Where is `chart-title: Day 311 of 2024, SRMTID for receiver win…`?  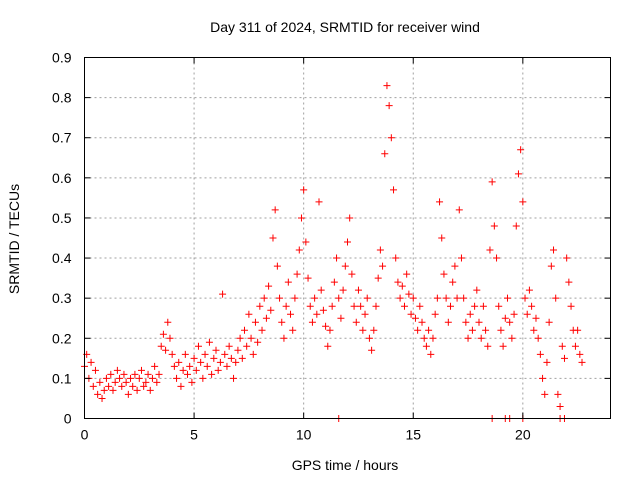
chart-title: Day 311 of 2024, SRMTID for receiver win… is located at coordinates (345, 27).